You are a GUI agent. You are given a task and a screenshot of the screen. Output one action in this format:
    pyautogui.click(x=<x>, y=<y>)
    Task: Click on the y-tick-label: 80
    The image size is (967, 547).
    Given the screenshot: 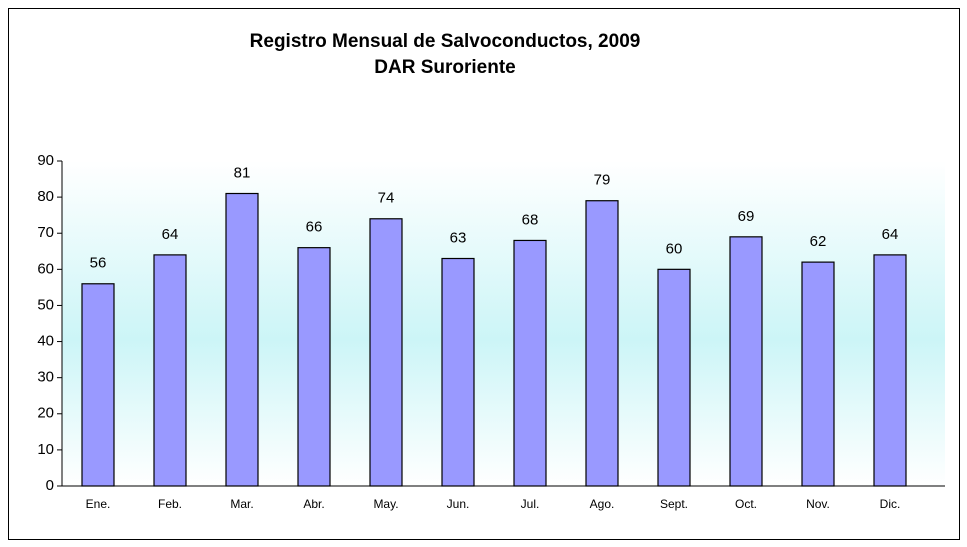 What is the action you would take?
    pyautogui.click(x=45, y=196)
    